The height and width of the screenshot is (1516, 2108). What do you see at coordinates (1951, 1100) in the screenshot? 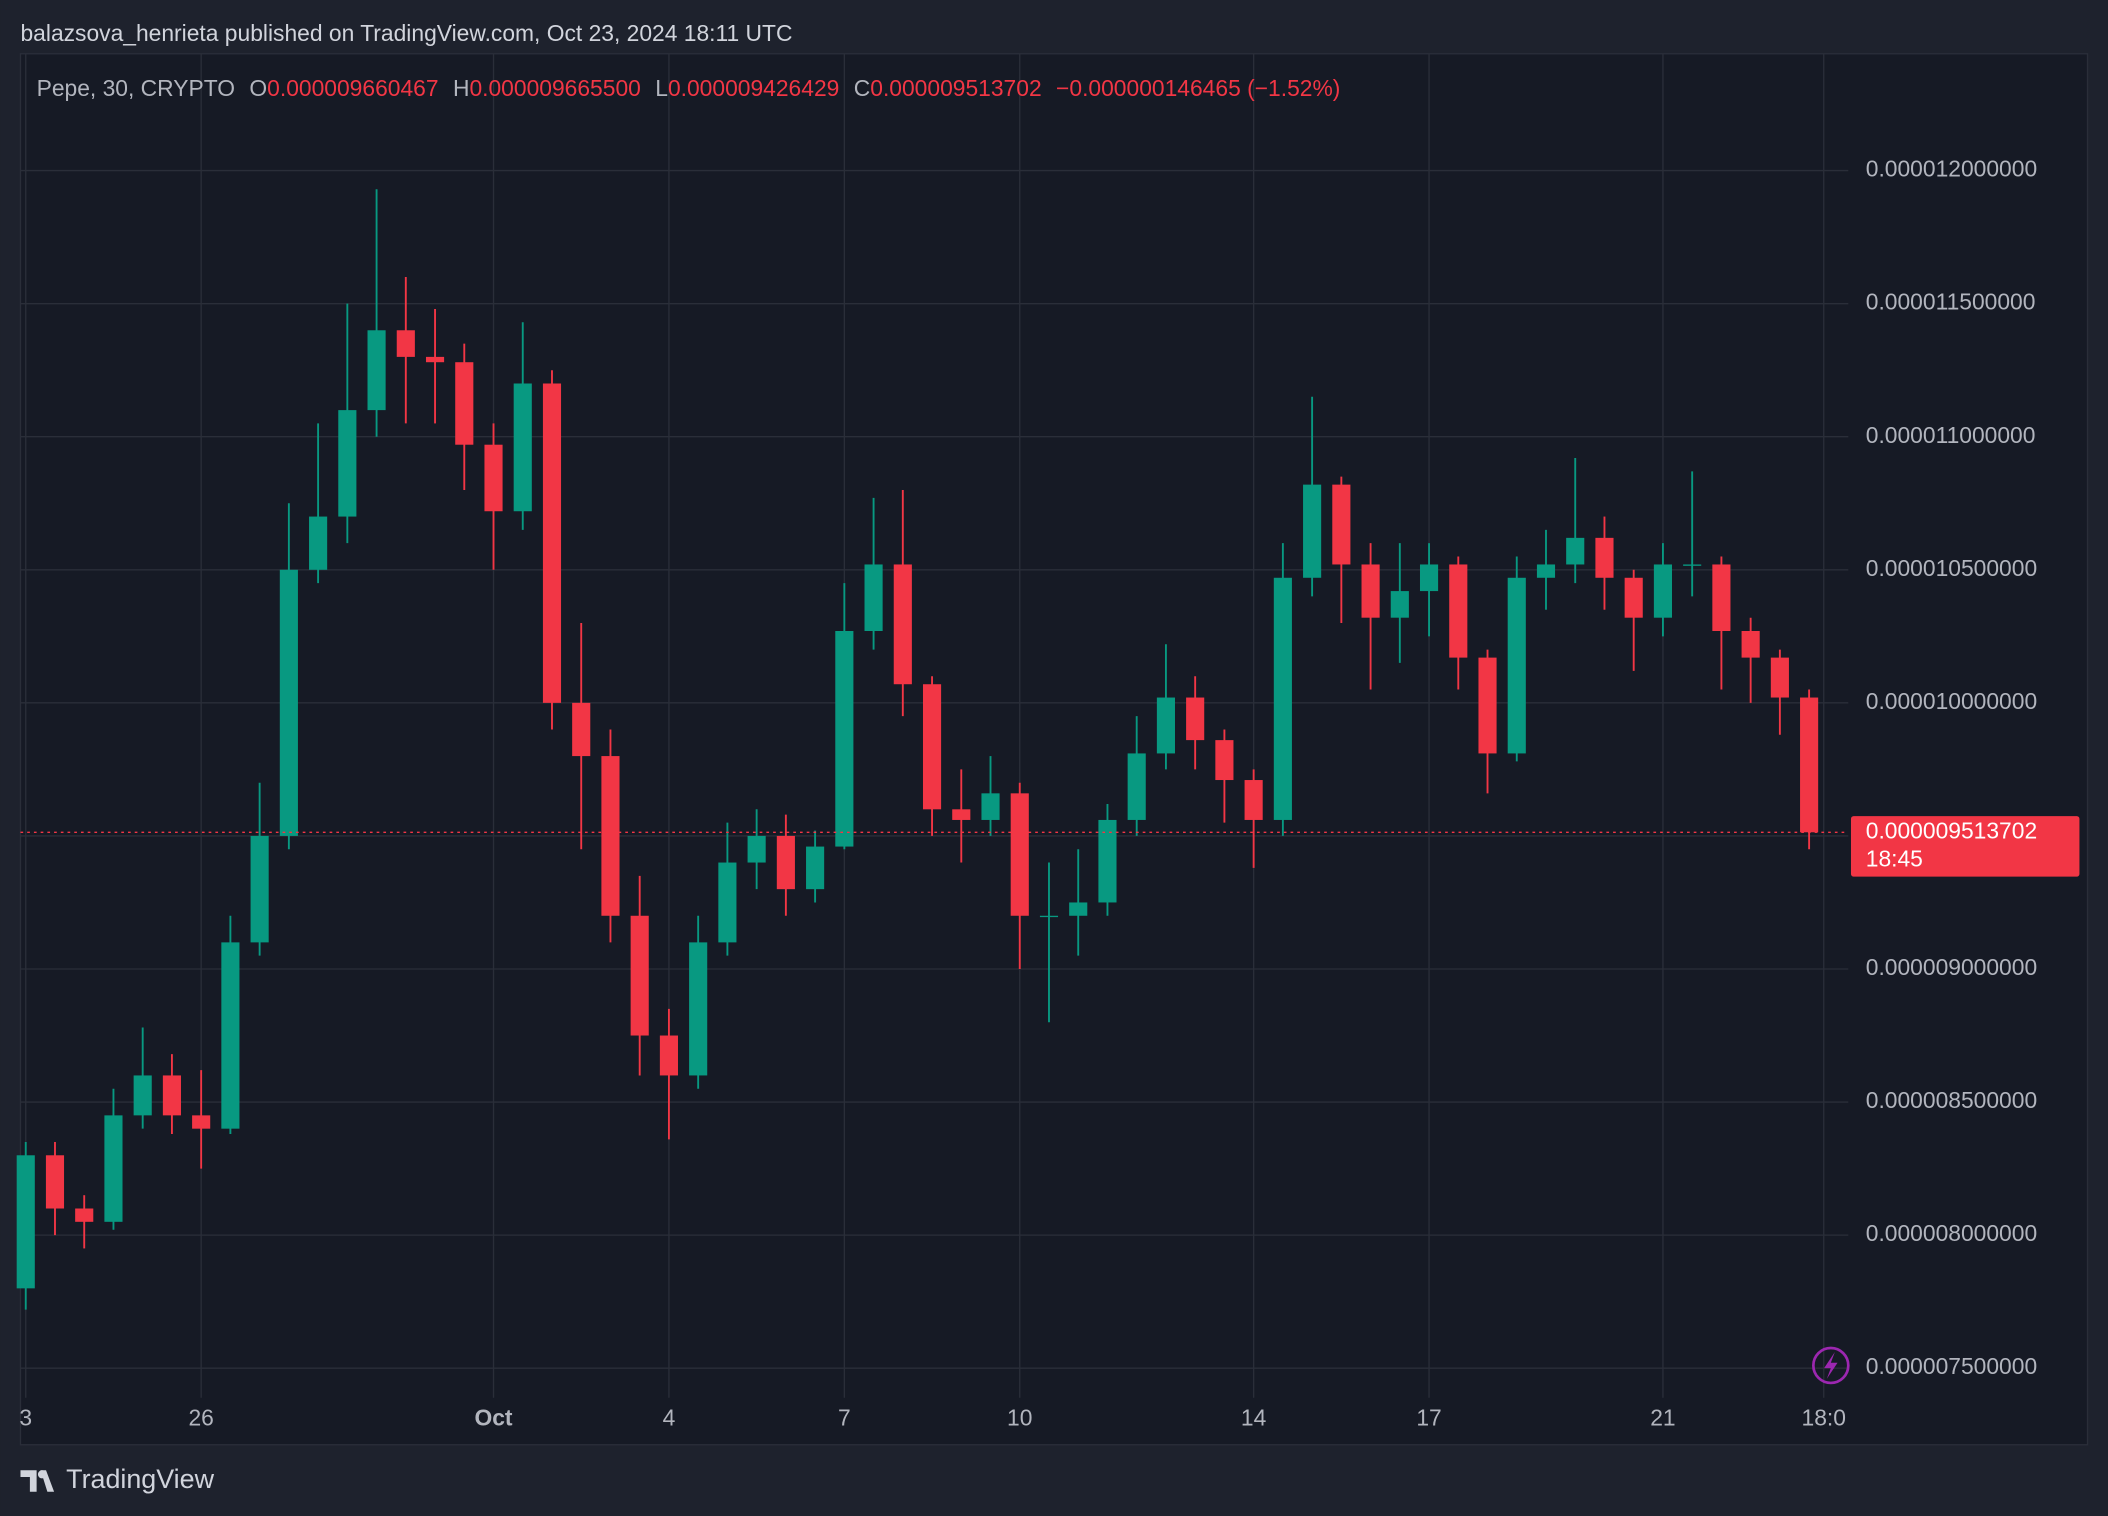
I see `y-tick-label: 0.000008500000` at bounding box center [1951, 1100].